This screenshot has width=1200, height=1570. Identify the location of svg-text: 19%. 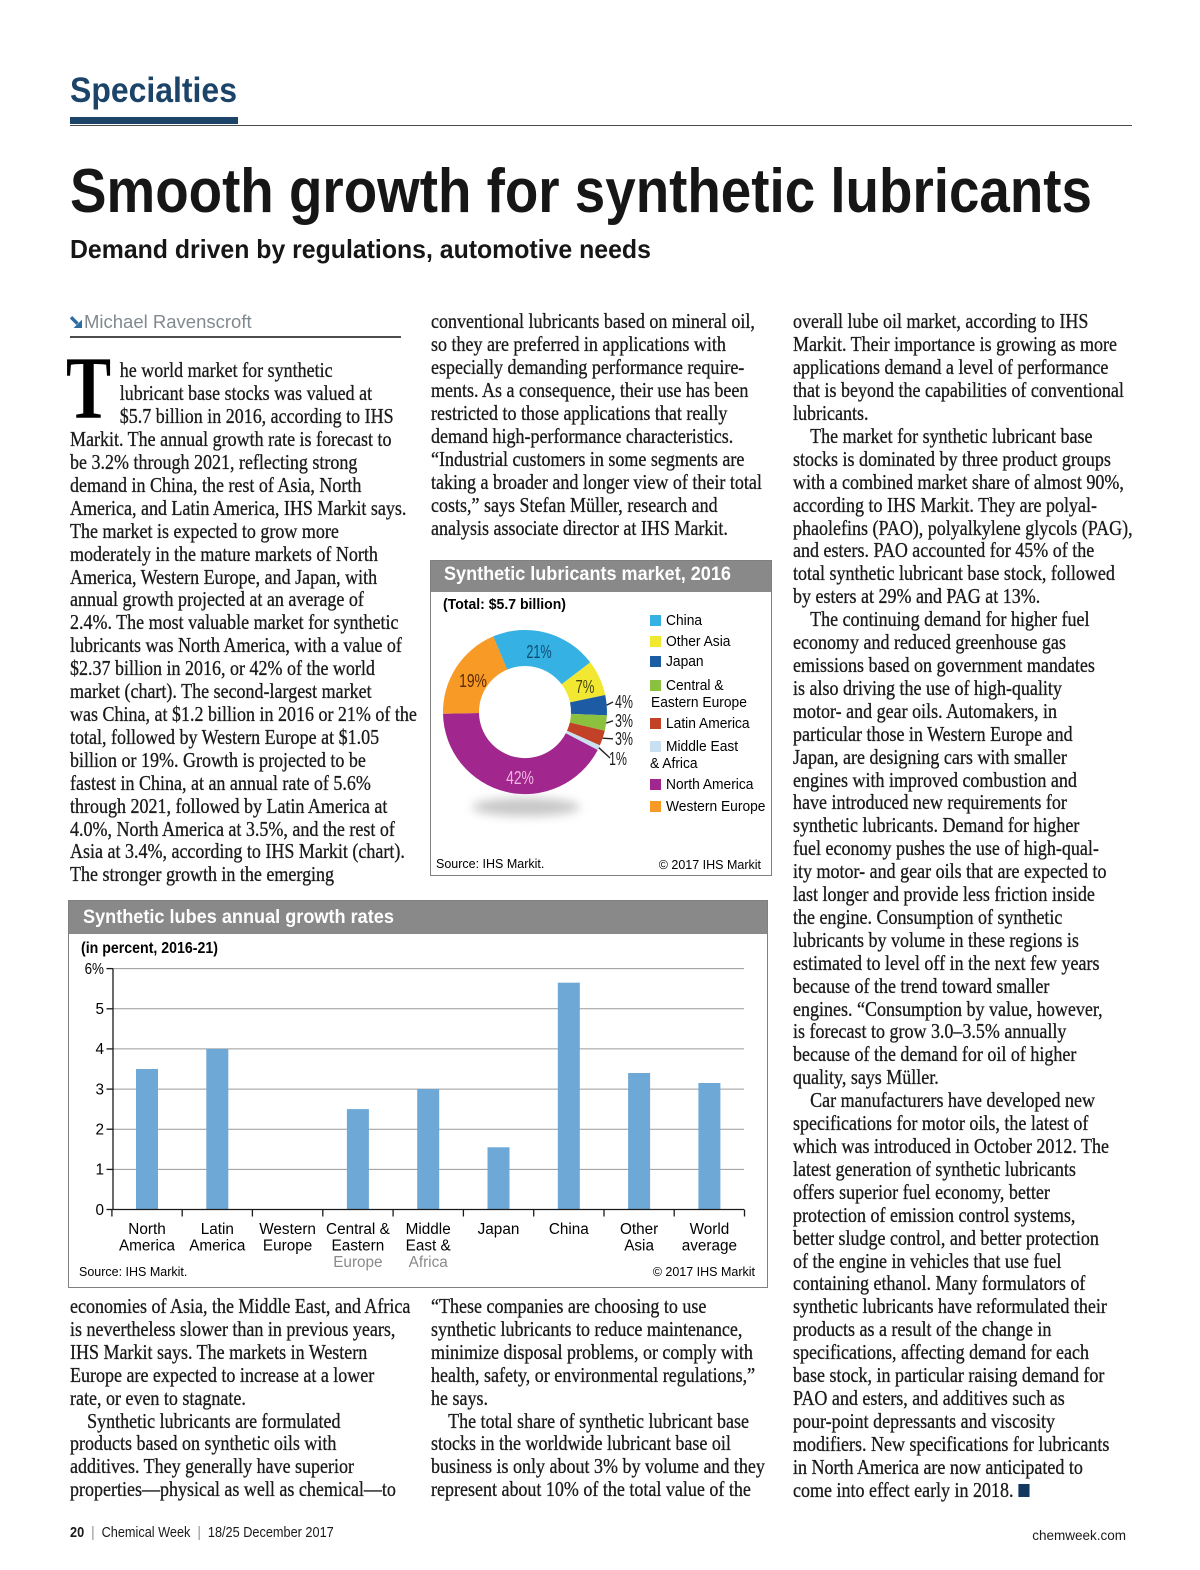
(473, 680).